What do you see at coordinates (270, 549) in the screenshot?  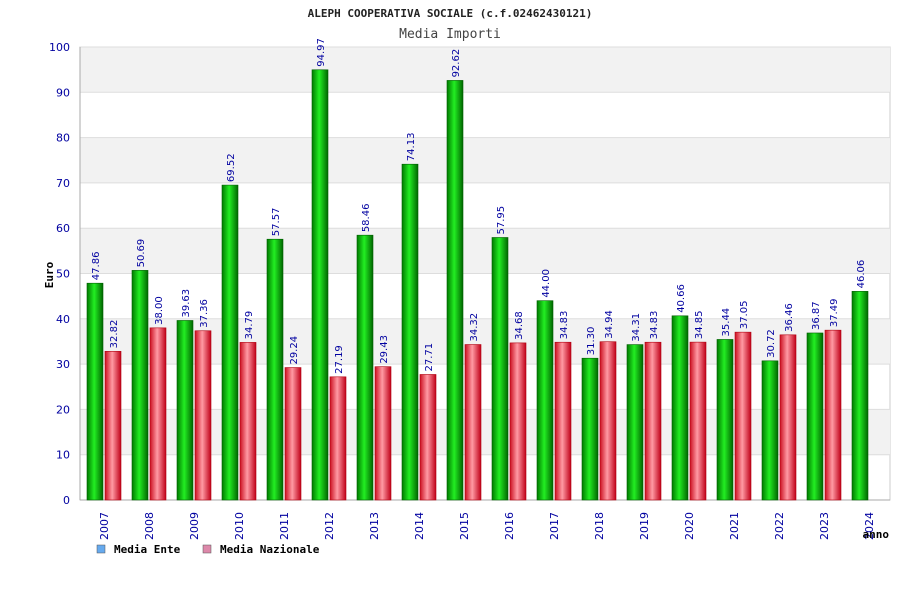 I see `legend-label-nazionale: Media Nazionale` at bounding box center [270, 549].